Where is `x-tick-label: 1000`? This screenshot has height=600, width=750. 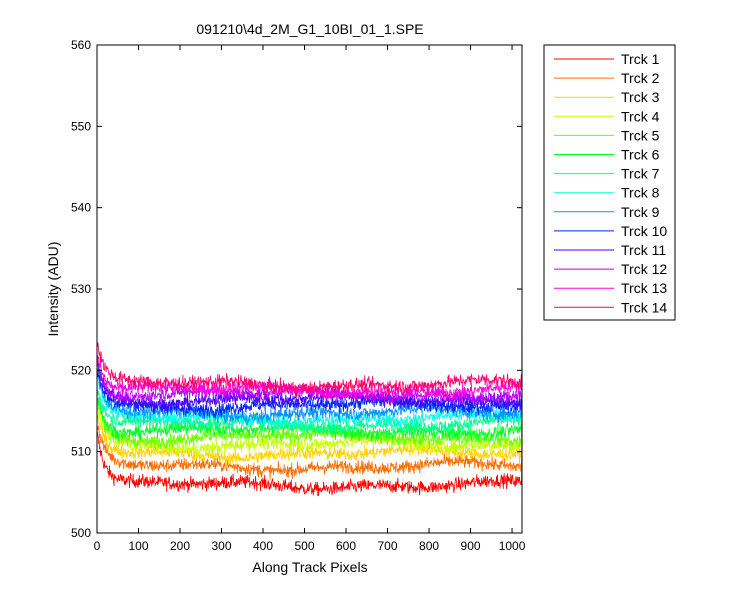
x-tick-label: 1000 is located at coordinates (512, 546).